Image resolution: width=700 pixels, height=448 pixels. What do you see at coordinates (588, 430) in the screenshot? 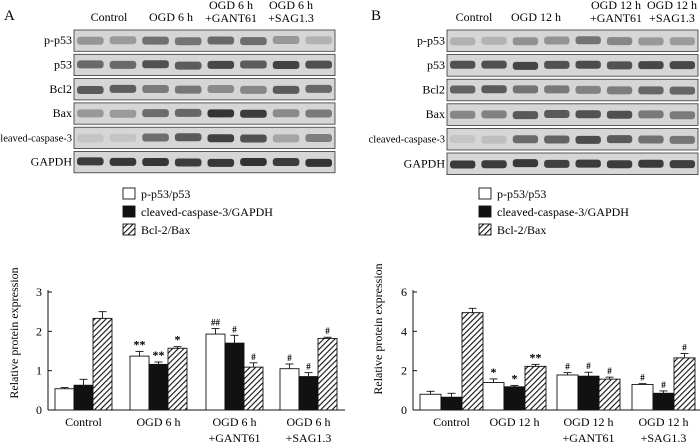
I see `x-tick-label: OGD 12 h +GANT61` at bounding box center [588, 430].